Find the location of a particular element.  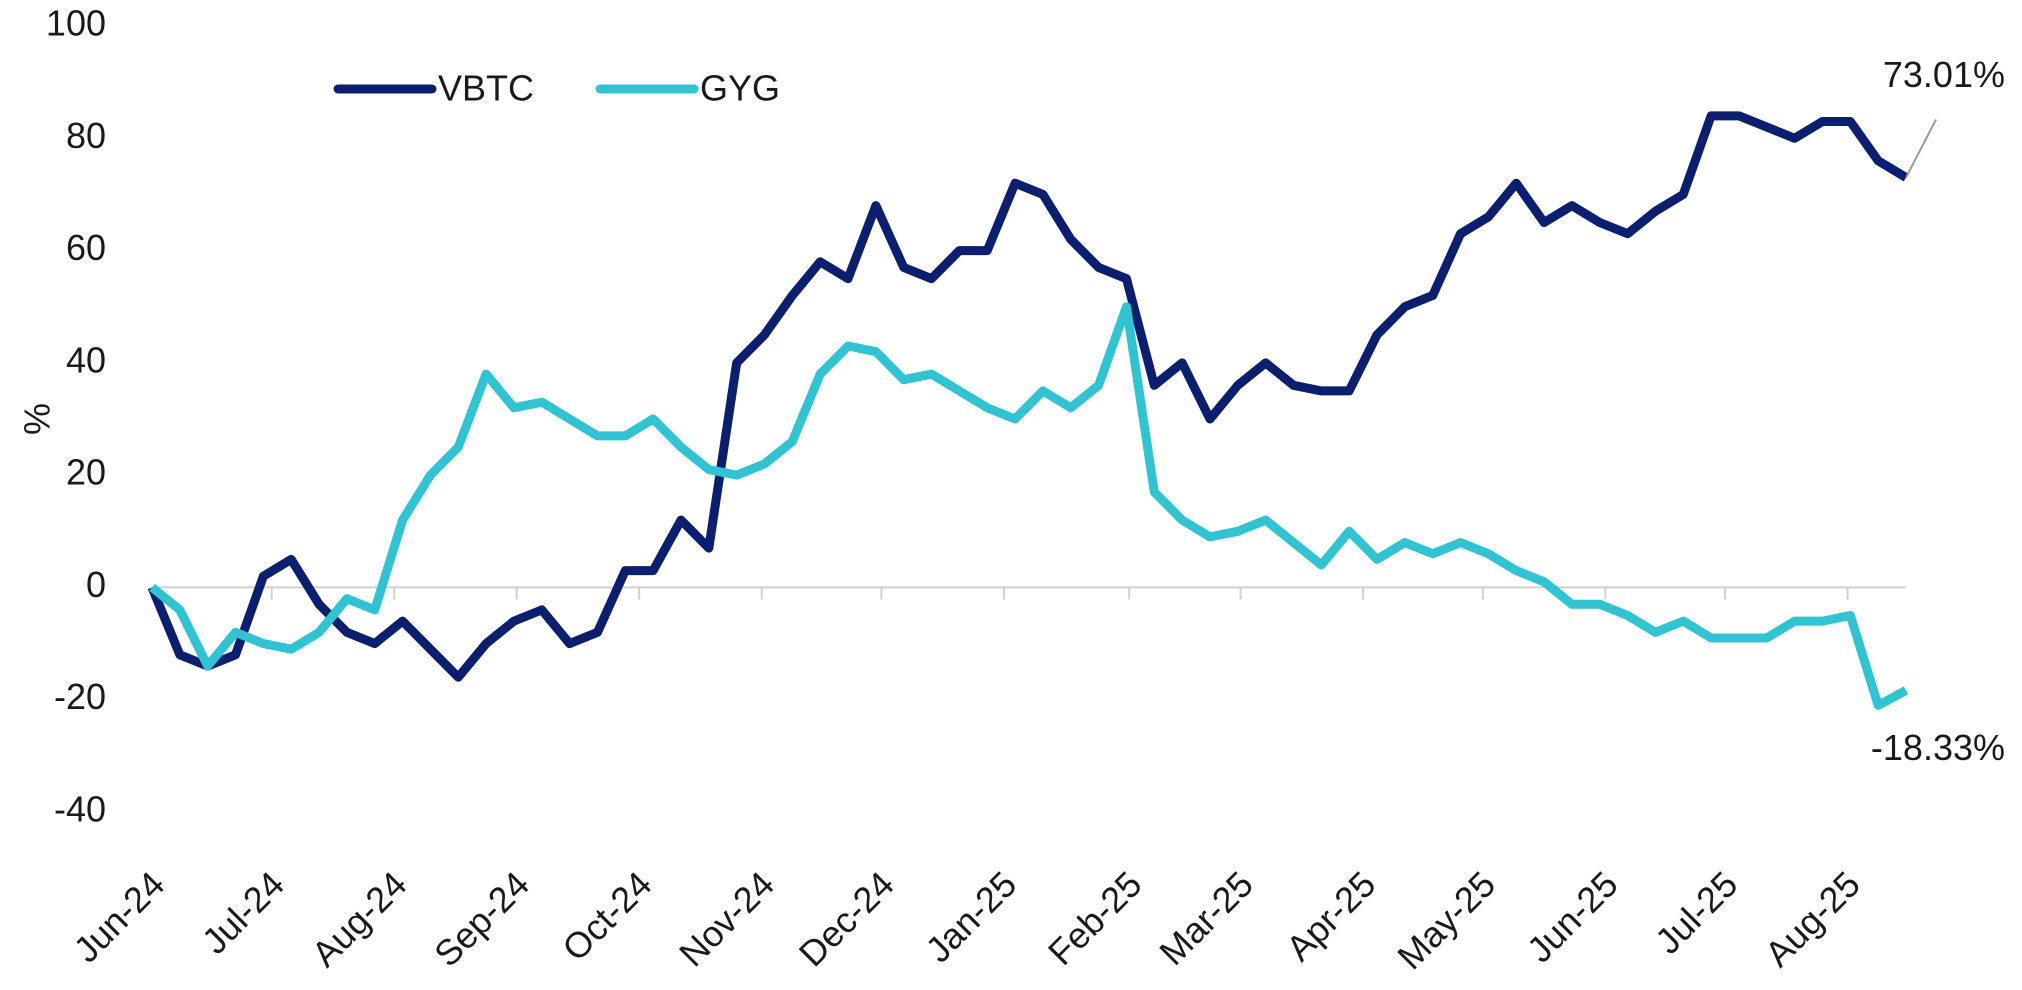

x-tick-label: Jul-25 is located at coordinates (1696, 912).